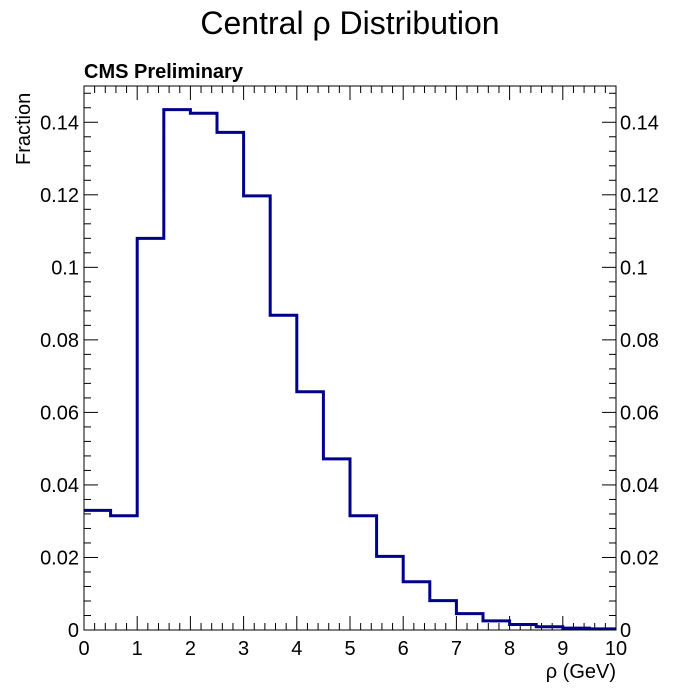 The image size is (700, 700). Describe the element at coordinates (639, 196) in the screenshot. I see `y-tick-label-right: 0.12` at that location.